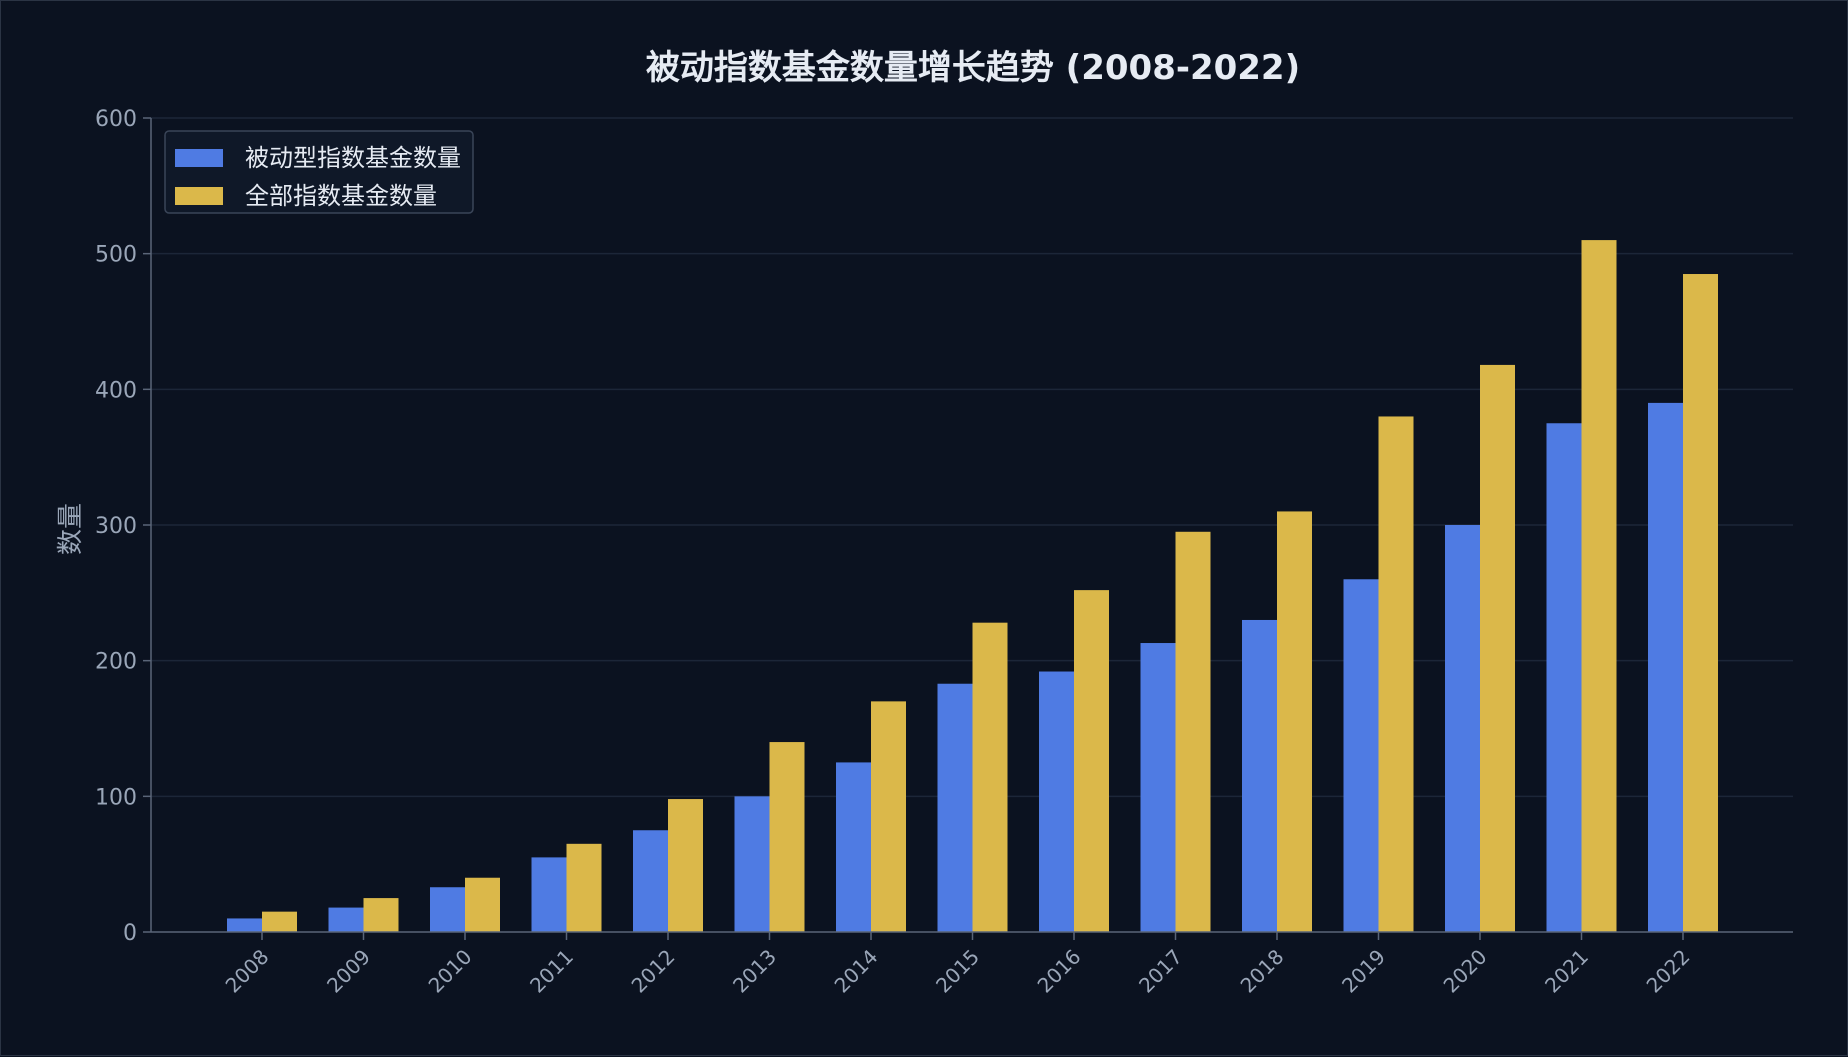 This screenshot has height=1057, width=1848. Describe the element at coordinates (754, 971) in the screenshot. I see `x-tick-label-2013: 2013` at that location.